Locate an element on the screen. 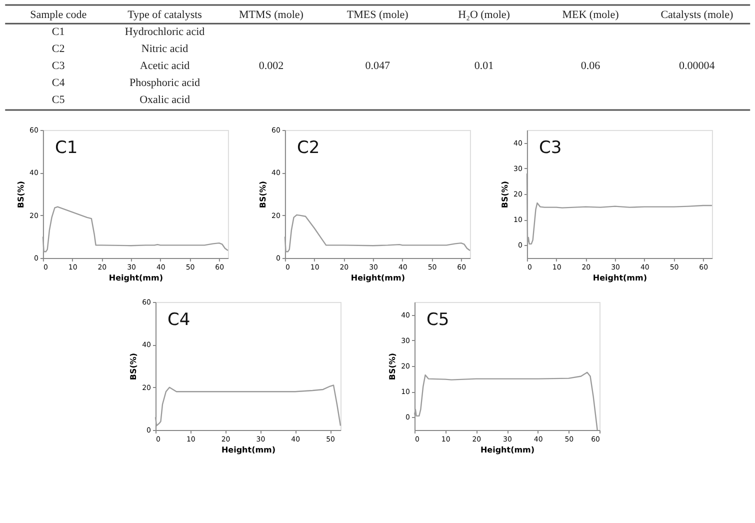  text: 0.00004 is located at coordinates (697, 66).